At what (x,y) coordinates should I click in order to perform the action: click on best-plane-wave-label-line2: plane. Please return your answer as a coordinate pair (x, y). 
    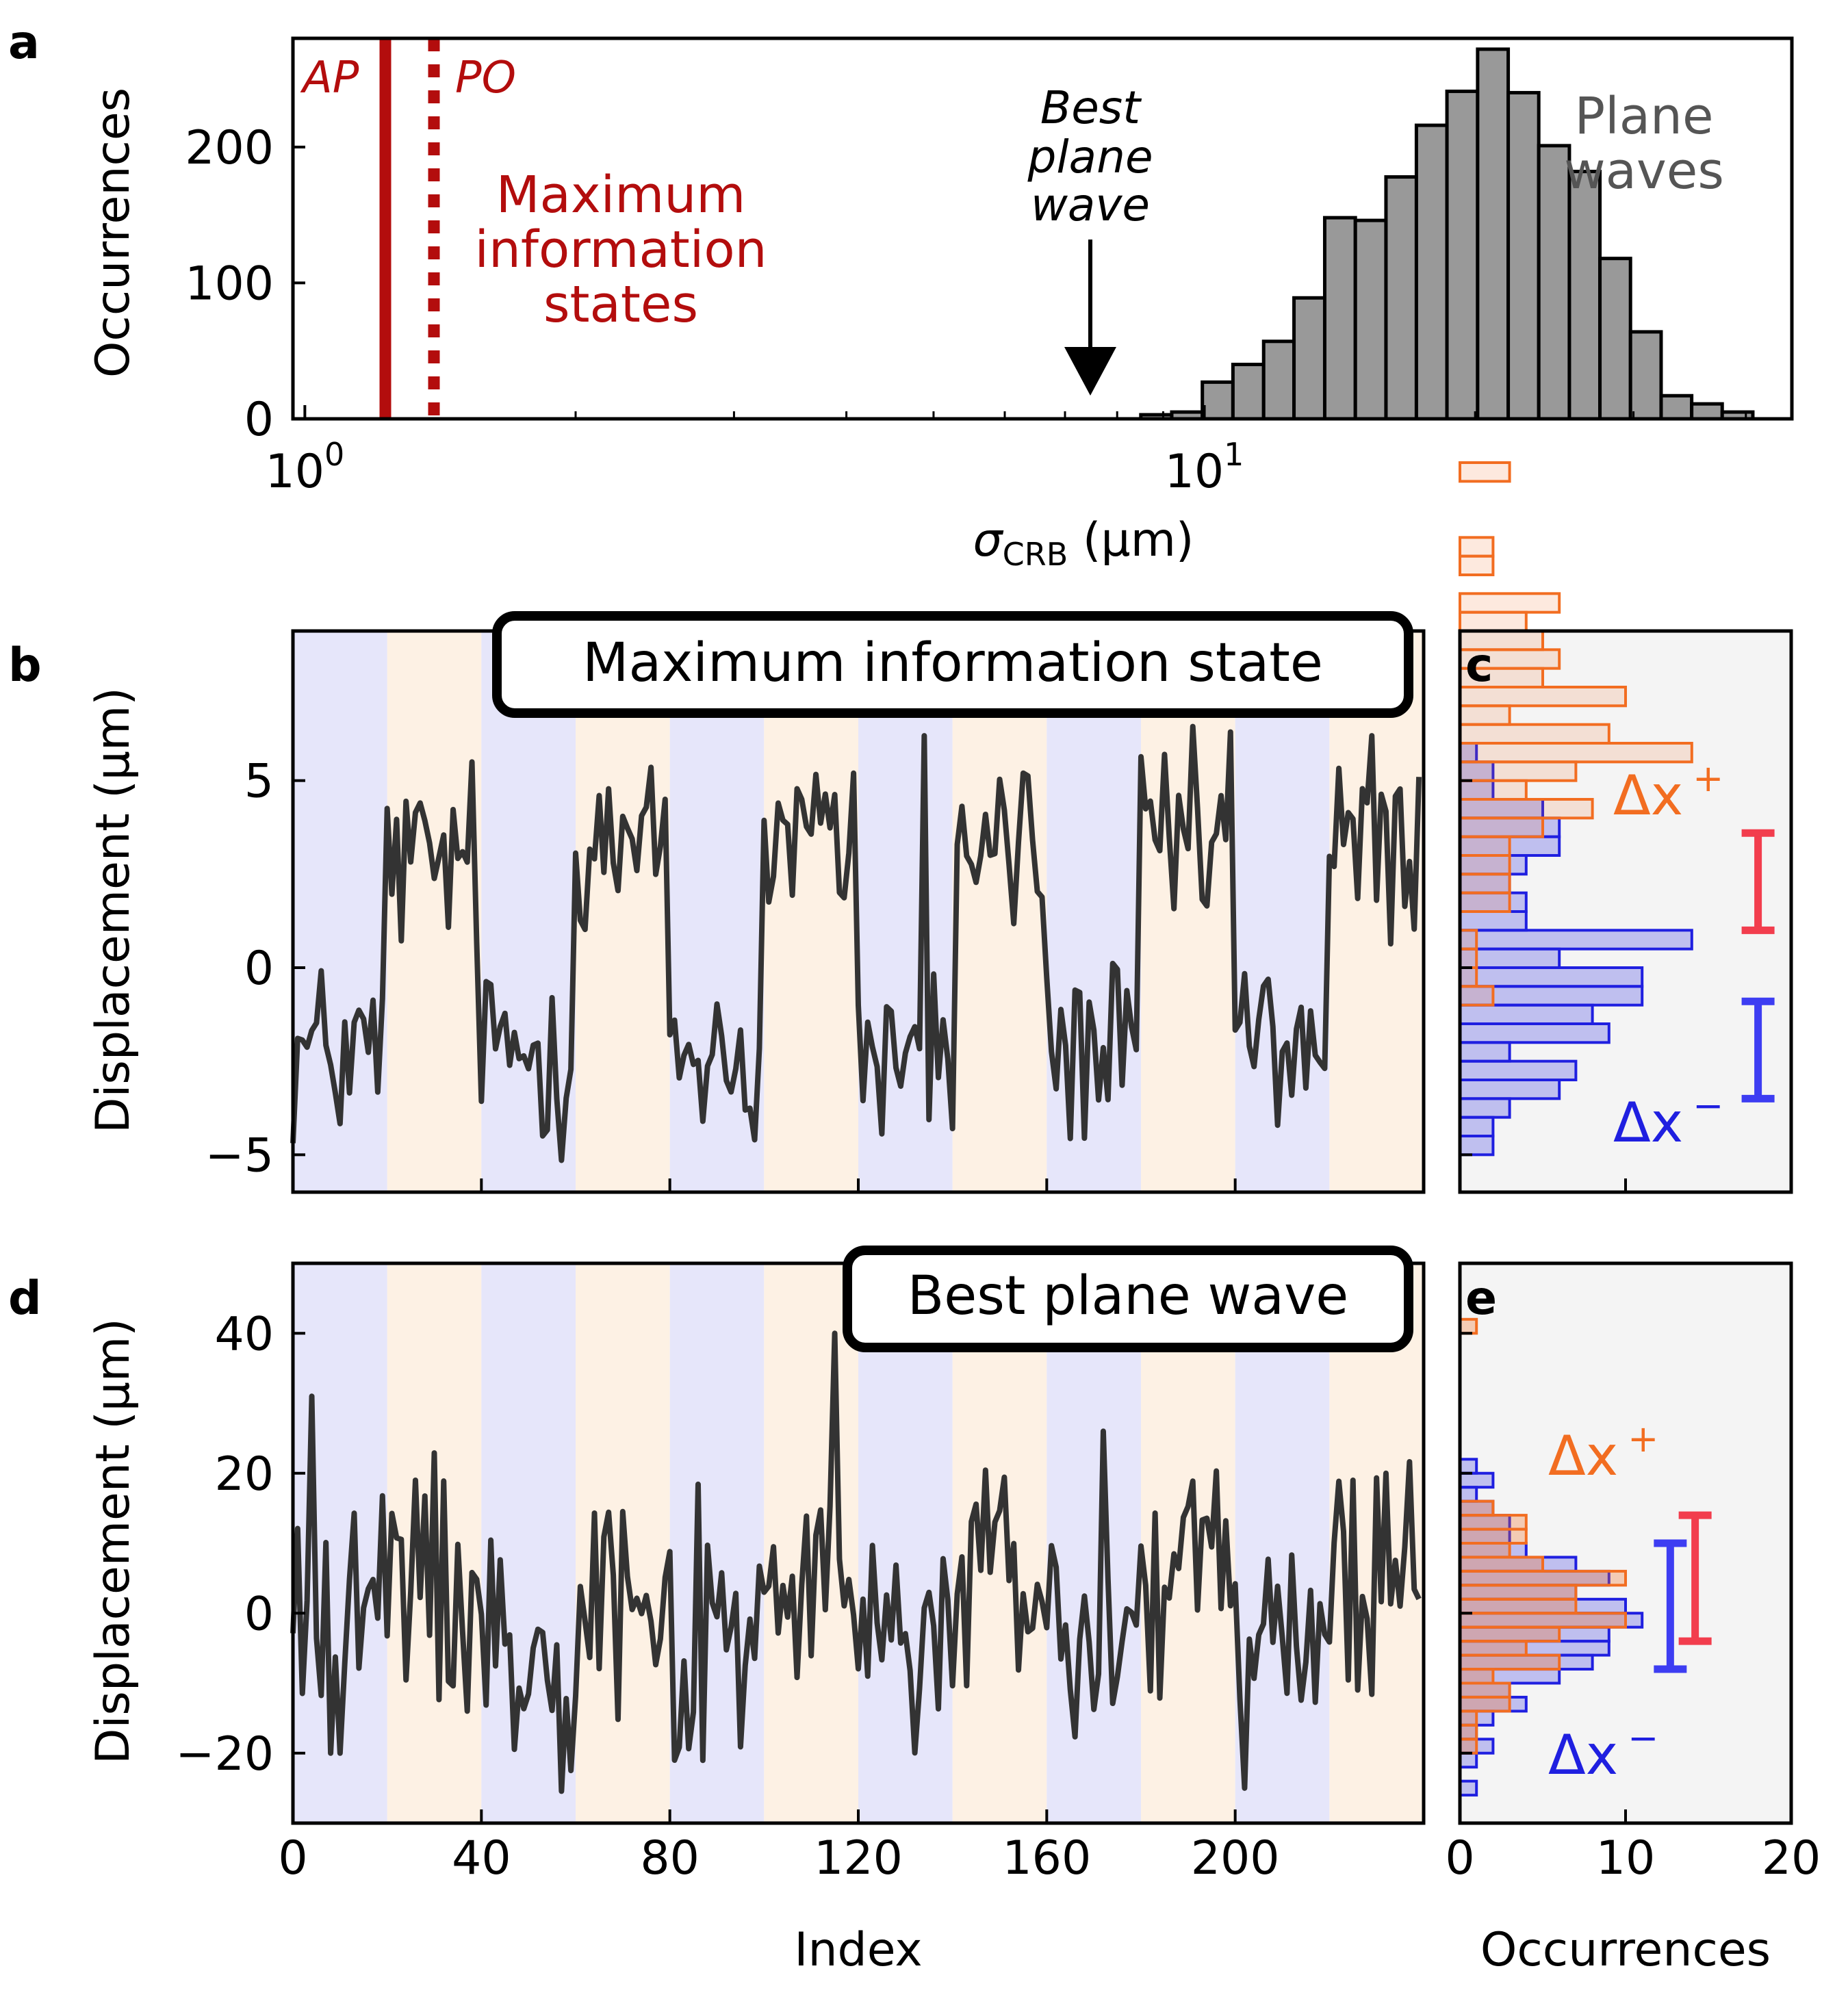
    Looking at the image, I should click on (1090, 157).